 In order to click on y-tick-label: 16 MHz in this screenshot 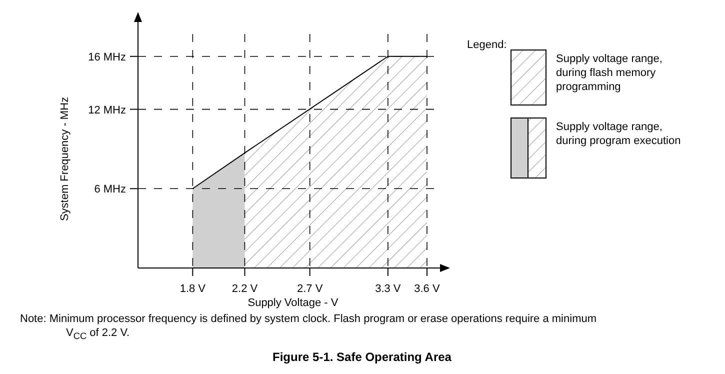, I will do `click(107, 57)`.